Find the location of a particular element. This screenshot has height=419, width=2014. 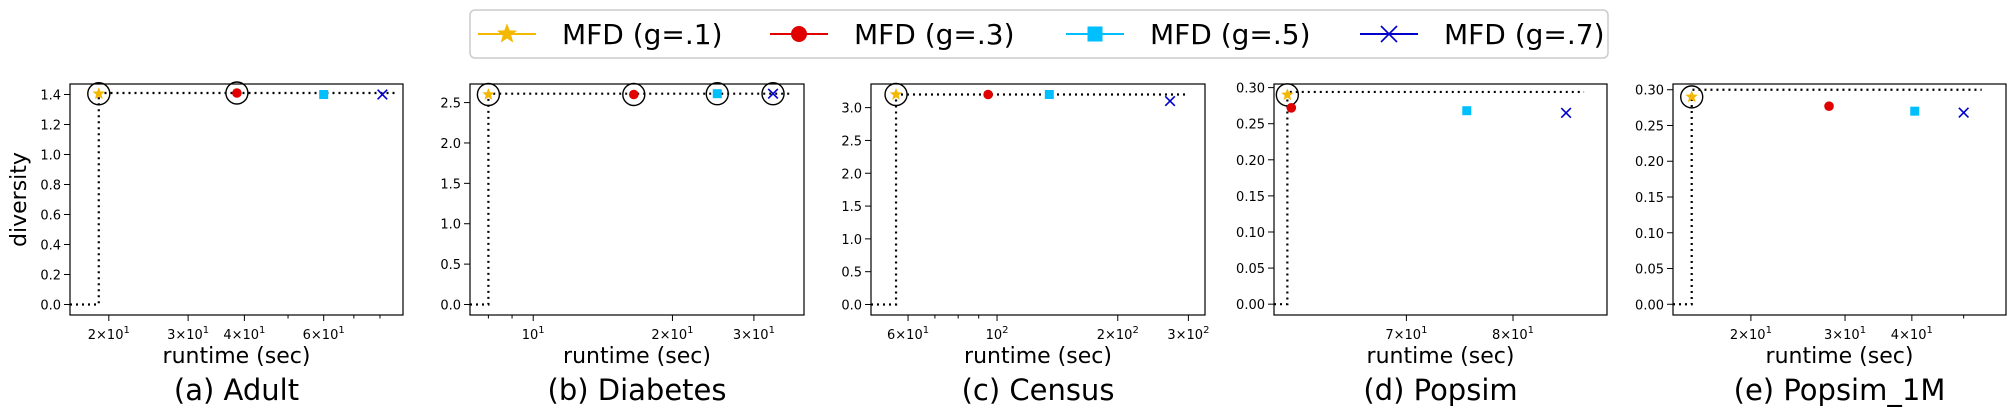

y-tick-label: 0.10 is located at coordinates (1250, 233).